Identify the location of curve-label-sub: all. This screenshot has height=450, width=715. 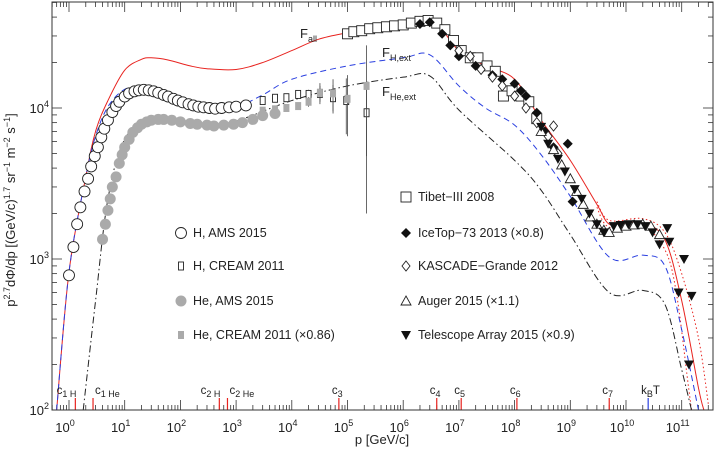
(312, 39).